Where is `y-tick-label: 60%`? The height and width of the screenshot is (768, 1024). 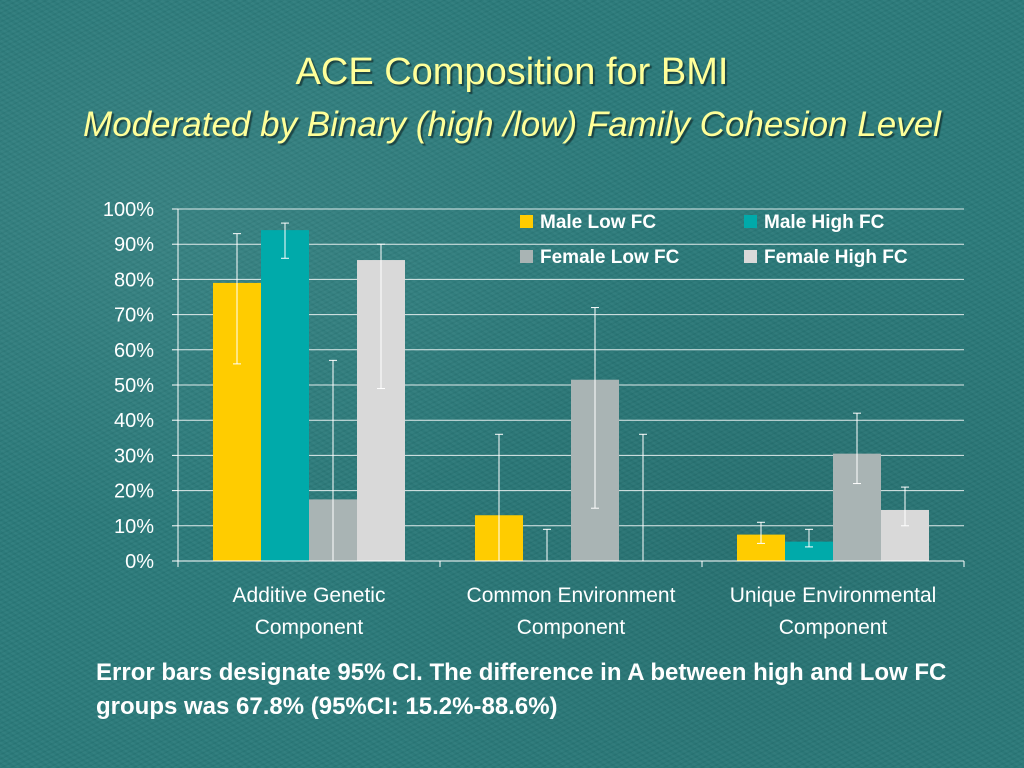
y-tick-label: 60% is located at coordinates (134, 351).